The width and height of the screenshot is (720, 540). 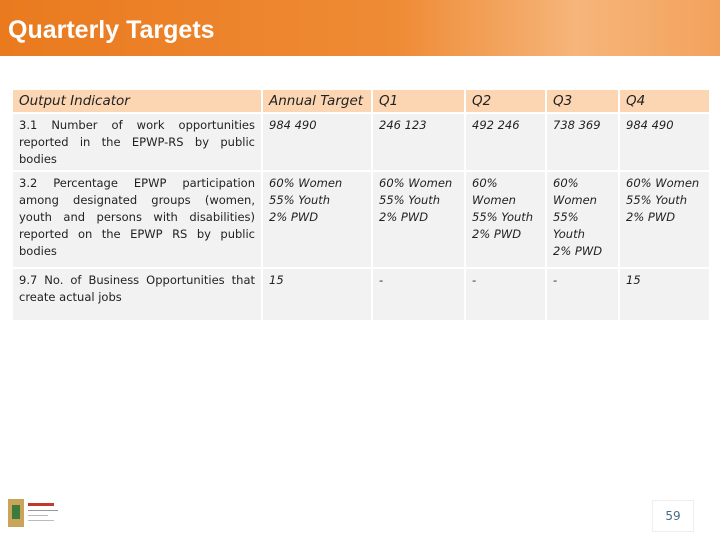 I want to click on column-header: Q2, so click(x=505, y=101).